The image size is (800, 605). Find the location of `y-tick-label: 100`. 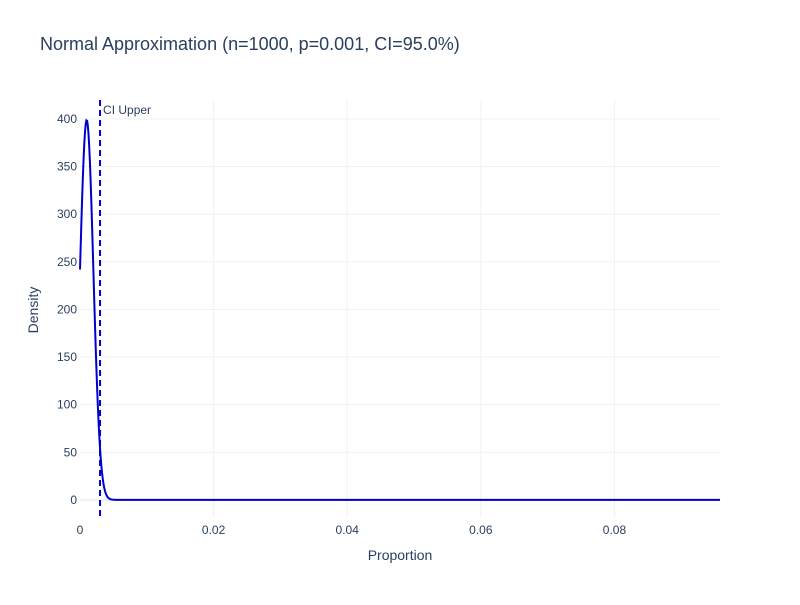

y-tick-label: 100 is located at coordinates (67, 405).